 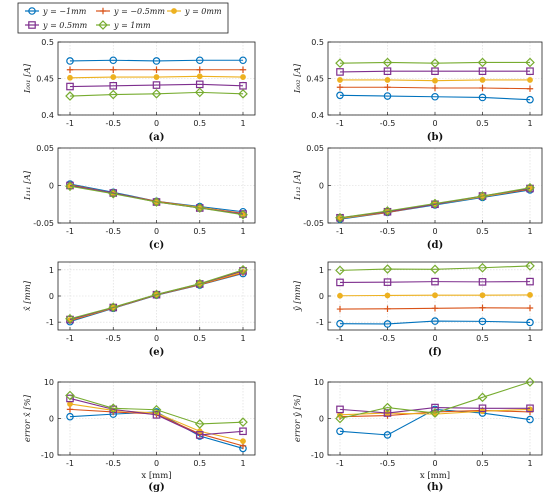 I want to click on panel-f: -1 -0.5 0 0.5 1 -1 0 1 ŷ [mm] (f), so click(x=417, y=309).